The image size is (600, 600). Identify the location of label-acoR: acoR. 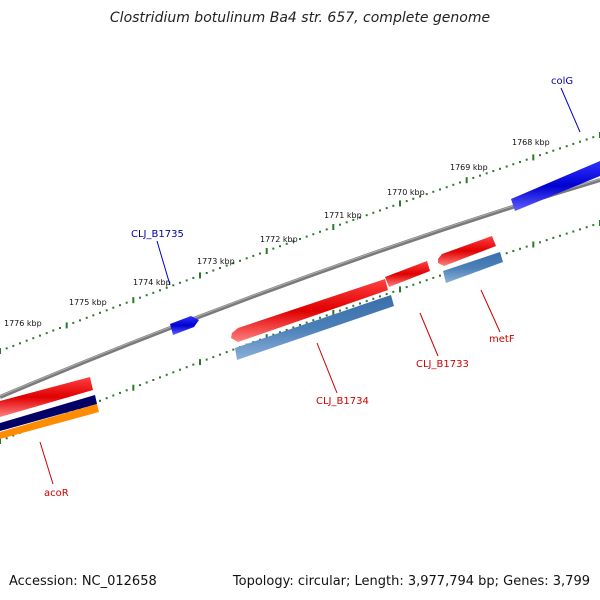
(56, 493).